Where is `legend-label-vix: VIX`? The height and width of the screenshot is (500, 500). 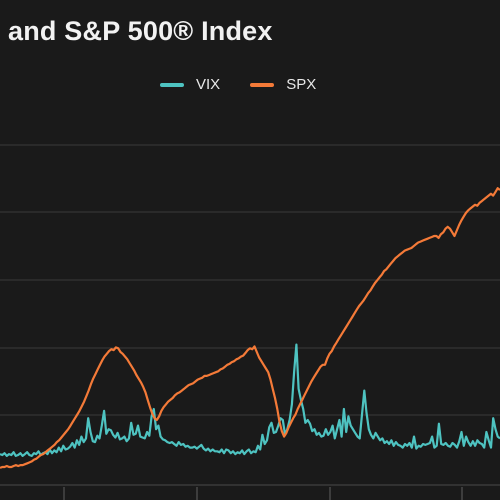
legend-label-vix: VIX is located at coordinates (208, 84).